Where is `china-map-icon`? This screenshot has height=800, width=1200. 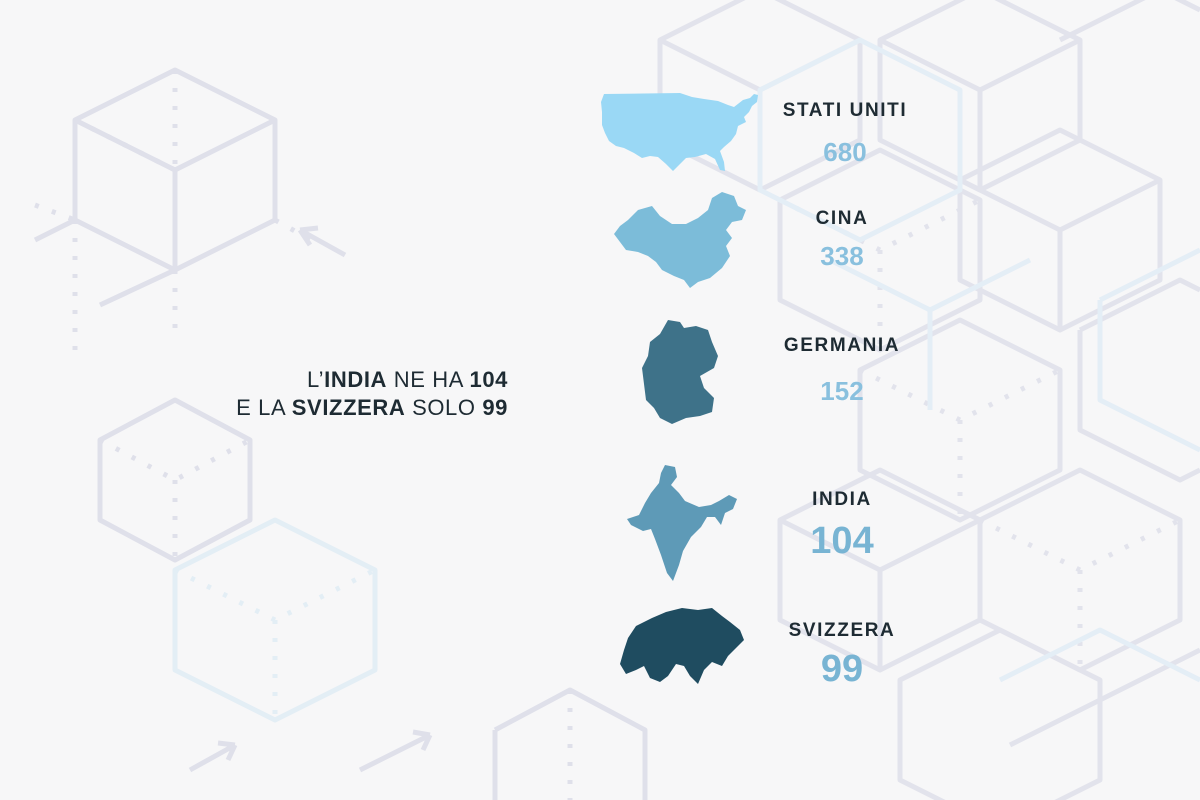
china-map-icon is located at coordinates (680, 240).